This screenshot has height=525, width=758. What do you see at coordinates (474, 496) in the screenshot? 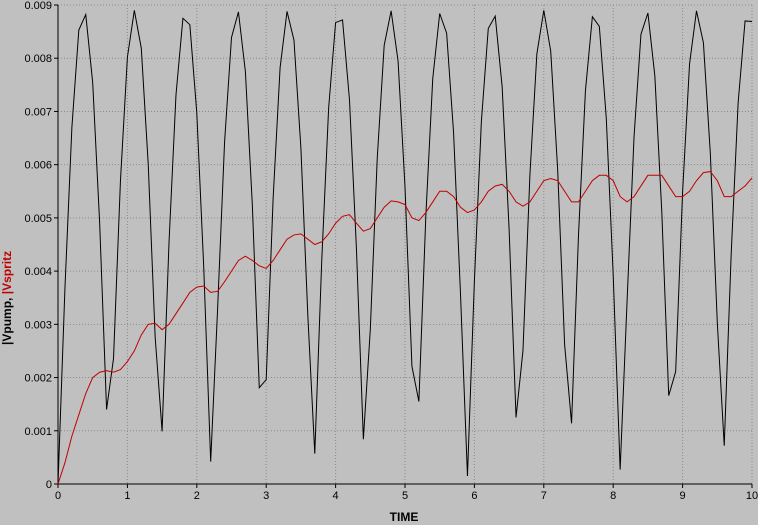
I see `x-tick-label: 6` at bounding box center [474, 496].